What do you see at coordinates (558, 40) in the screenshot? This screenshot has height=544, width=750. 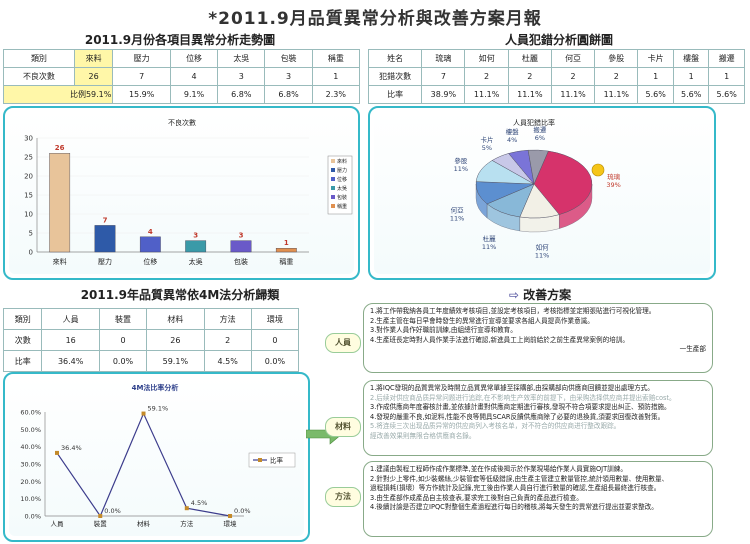 I see `person-section-title: 人員犯錯分析圓餅圖` at bounding box center [558, 40].